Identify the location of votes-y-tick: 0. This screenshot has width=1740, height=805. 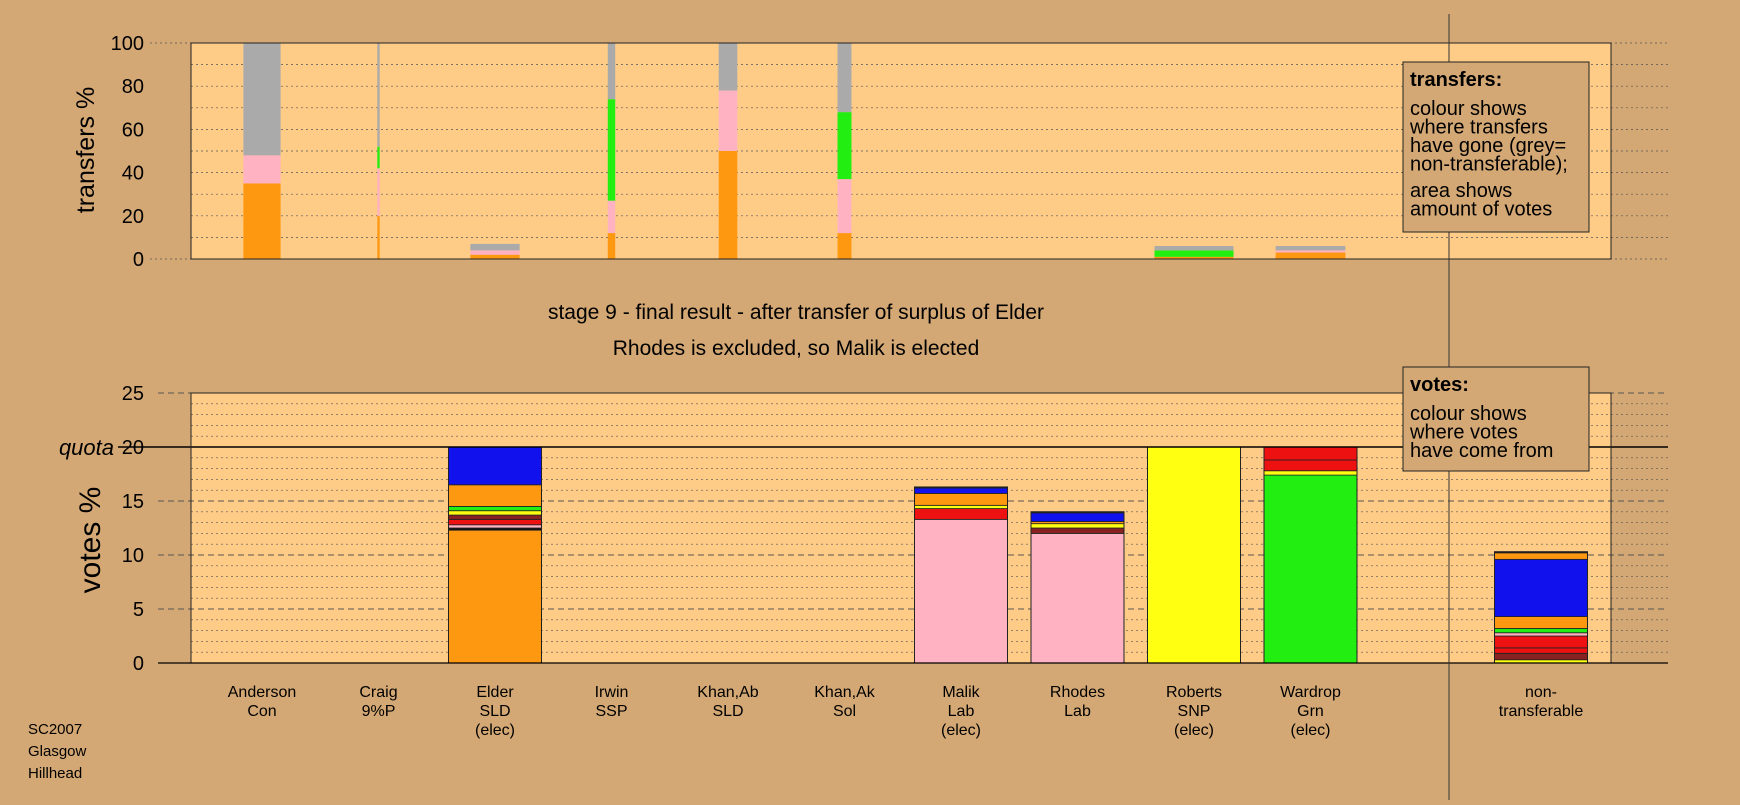
(138, 664).